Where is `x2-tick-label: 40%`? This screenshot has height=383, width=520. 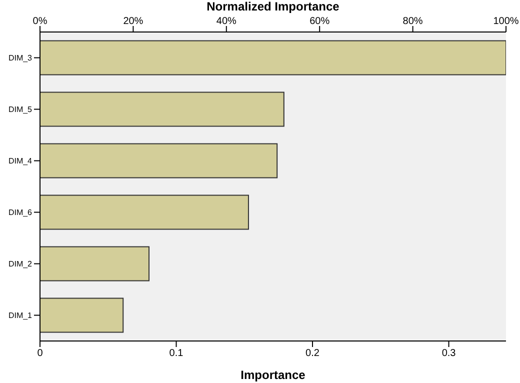
x2-tick-label: 40% is located at coordinates (226, 21).